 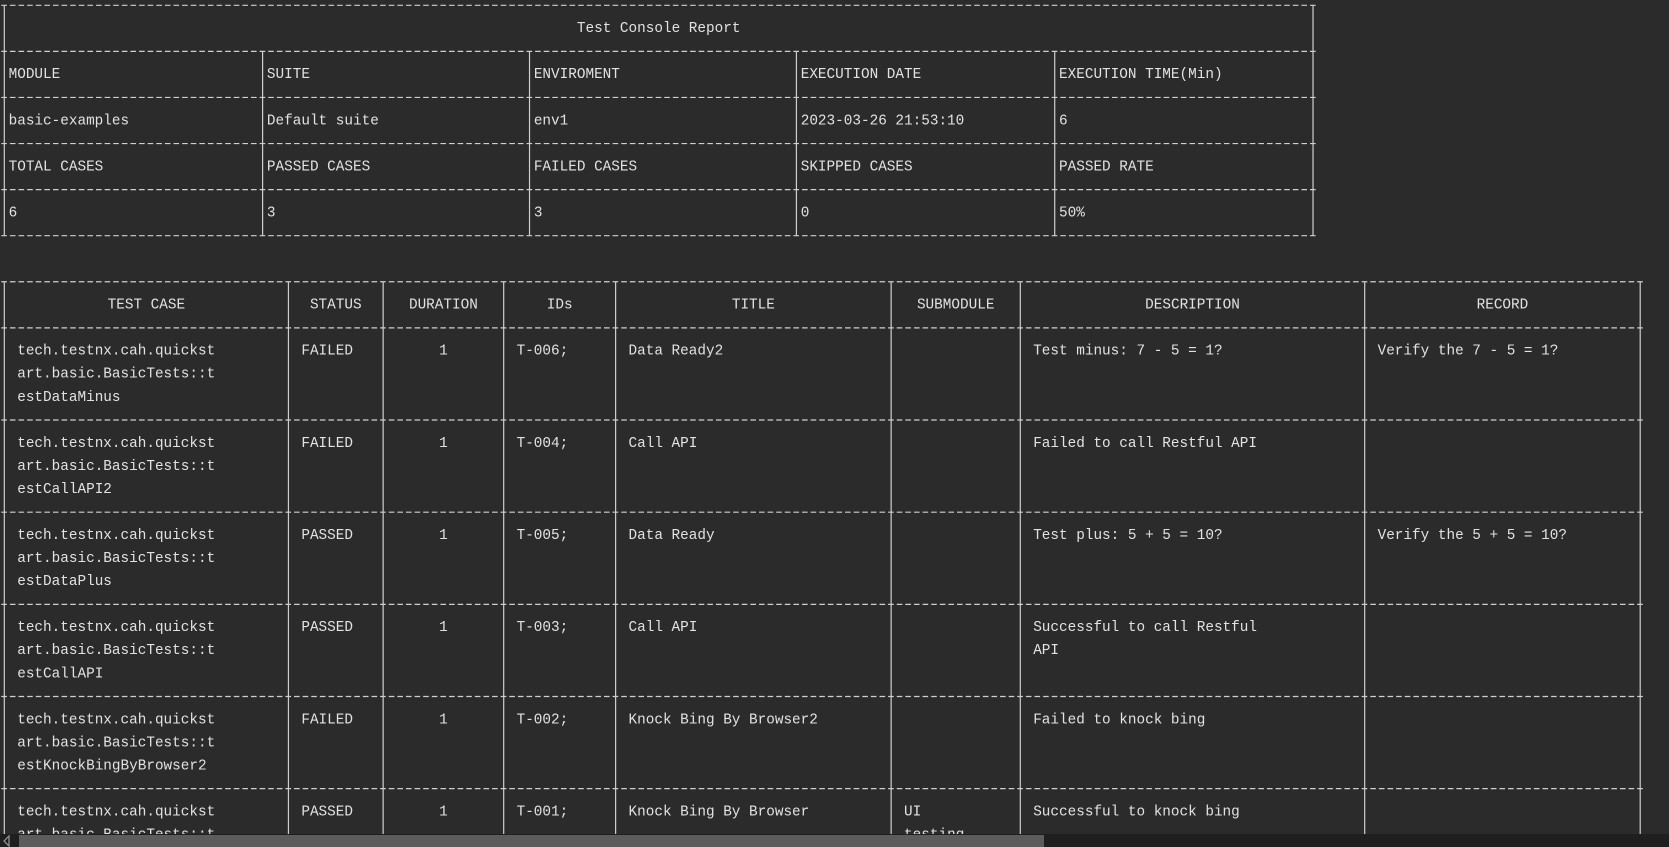 What do you see at coordinates (323, 121) in the screenshot?
I see `summary-value: Default suite` at bounding box center [323, 121].